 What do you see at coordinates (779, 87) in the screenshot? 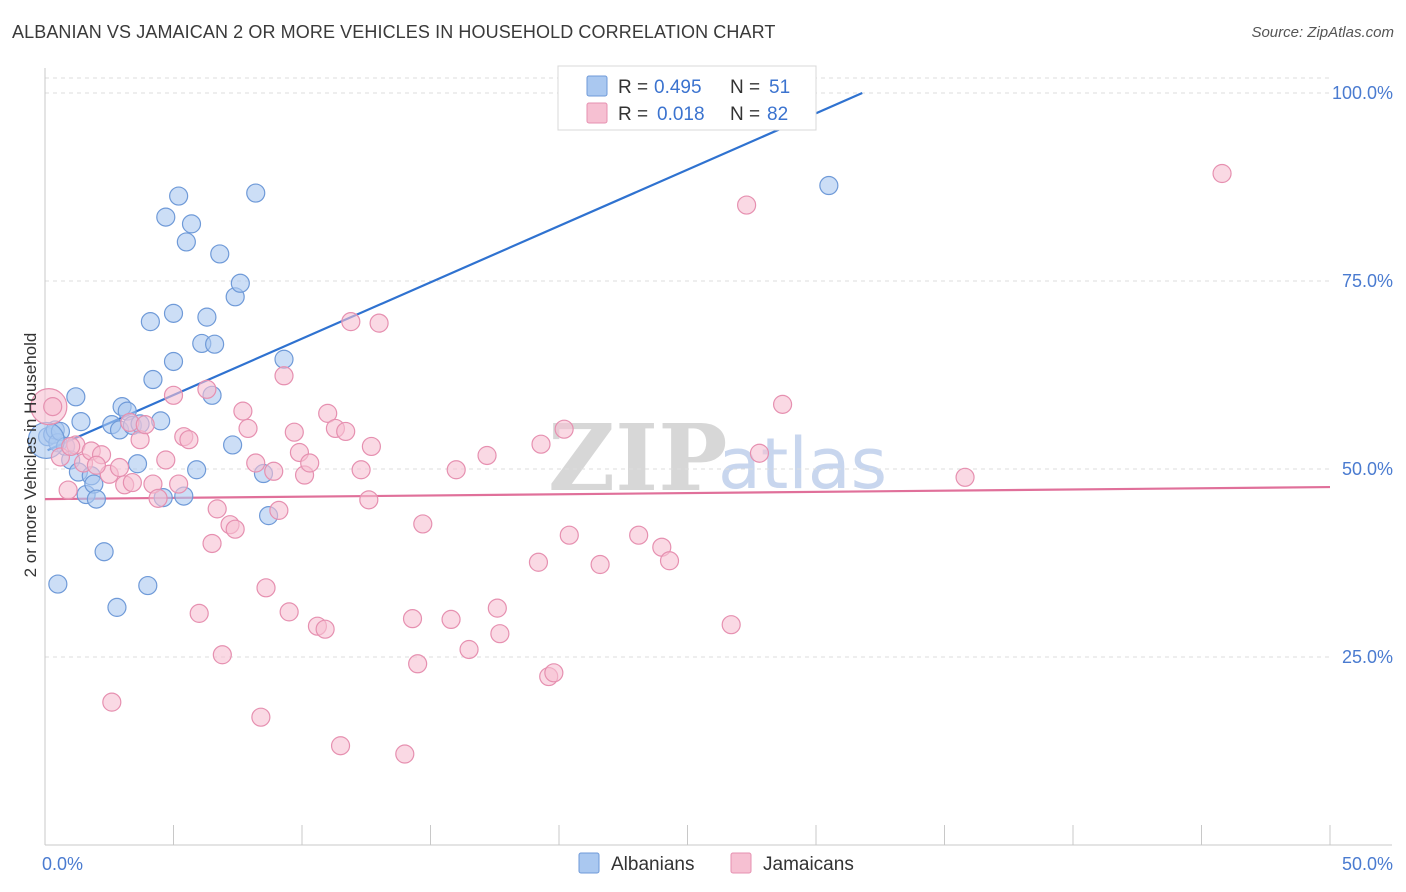
I see `legend-n-value: 51` at bounding box center [779, 87].